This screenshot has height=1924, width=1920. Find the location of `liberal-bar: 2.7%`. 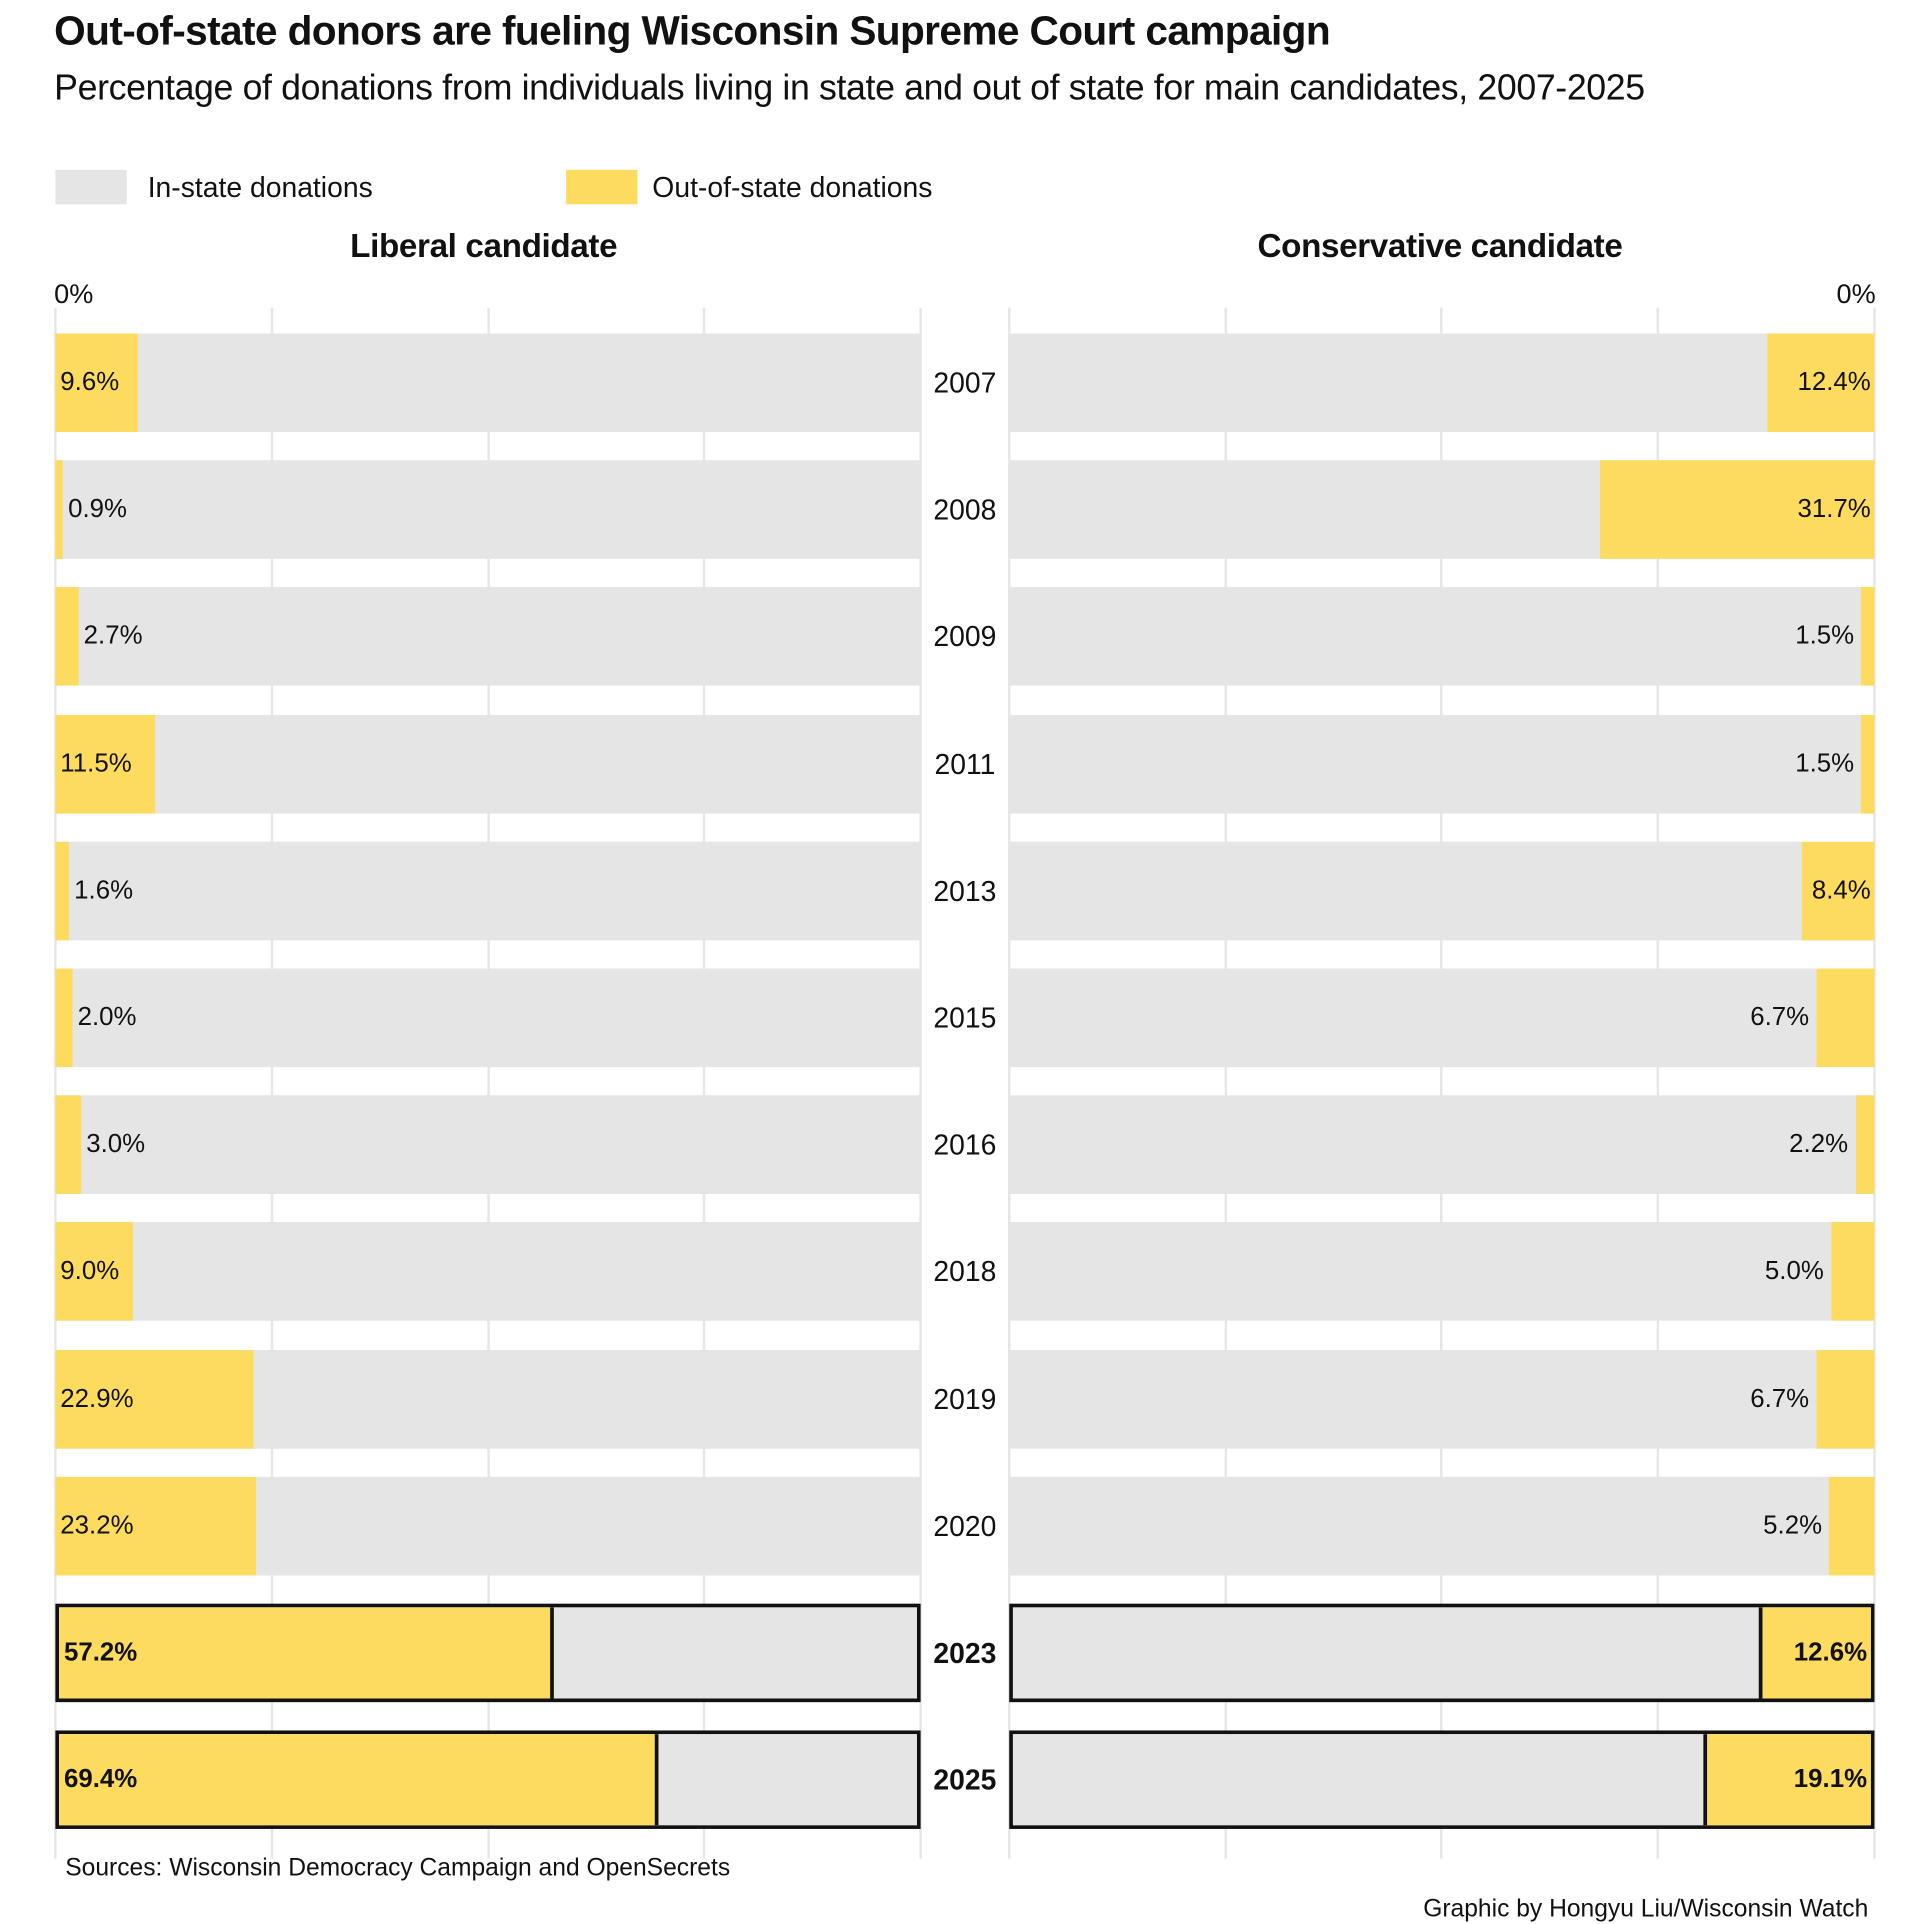

liberal-bar: 2.7% is located at coordinates (488, 636).